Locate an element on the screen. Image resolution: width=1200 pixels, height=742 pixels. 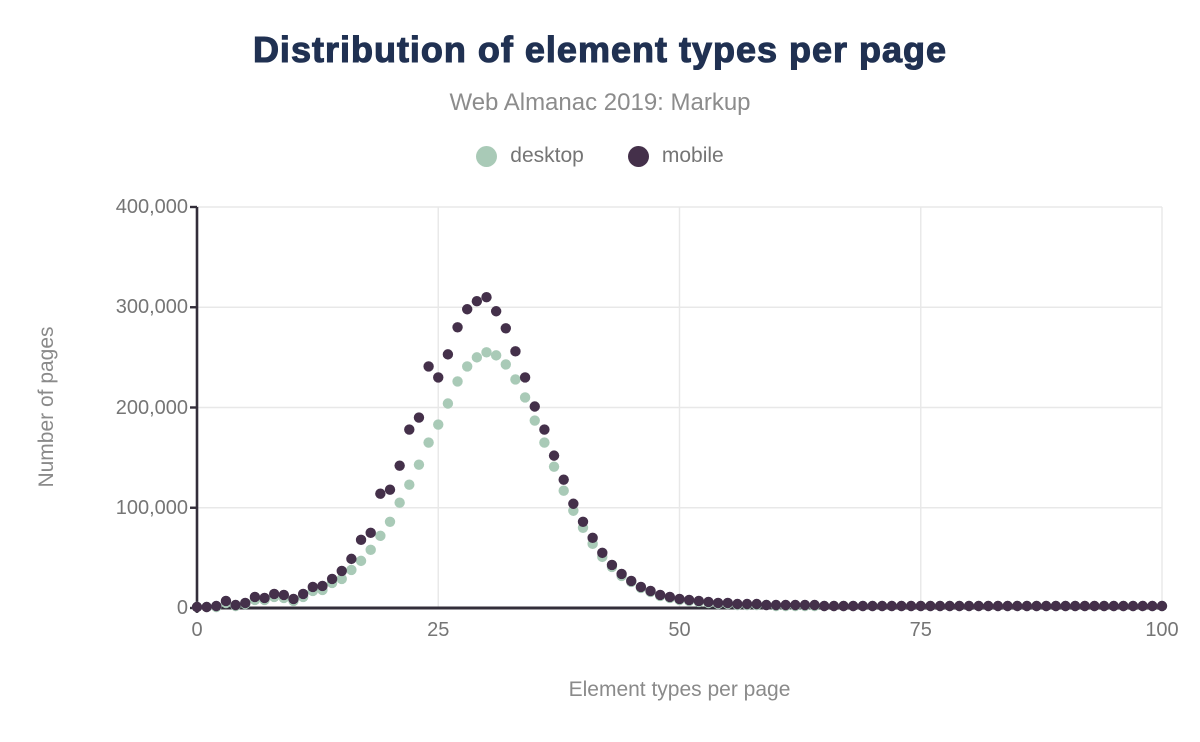
y-tick-label: 400,000 is located at coordinates (151, 207).